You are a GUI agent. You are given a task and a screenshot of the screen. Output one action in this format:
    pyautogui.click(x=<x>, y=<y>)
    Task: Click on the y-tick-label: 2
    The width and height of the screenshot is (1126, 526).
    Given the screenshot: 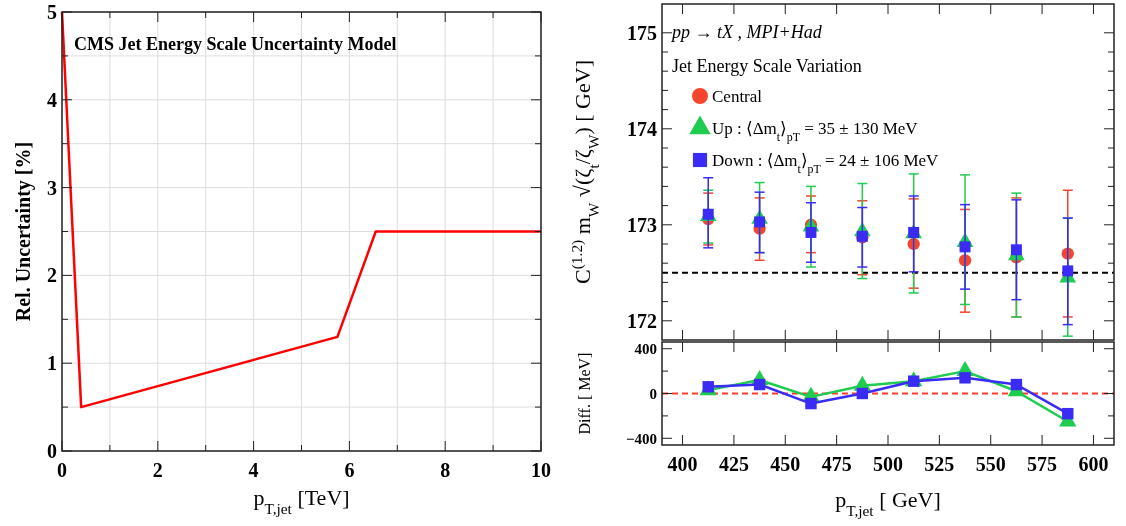 What is the action you would take?
    pyautogui.click(x=52, y=275)
    